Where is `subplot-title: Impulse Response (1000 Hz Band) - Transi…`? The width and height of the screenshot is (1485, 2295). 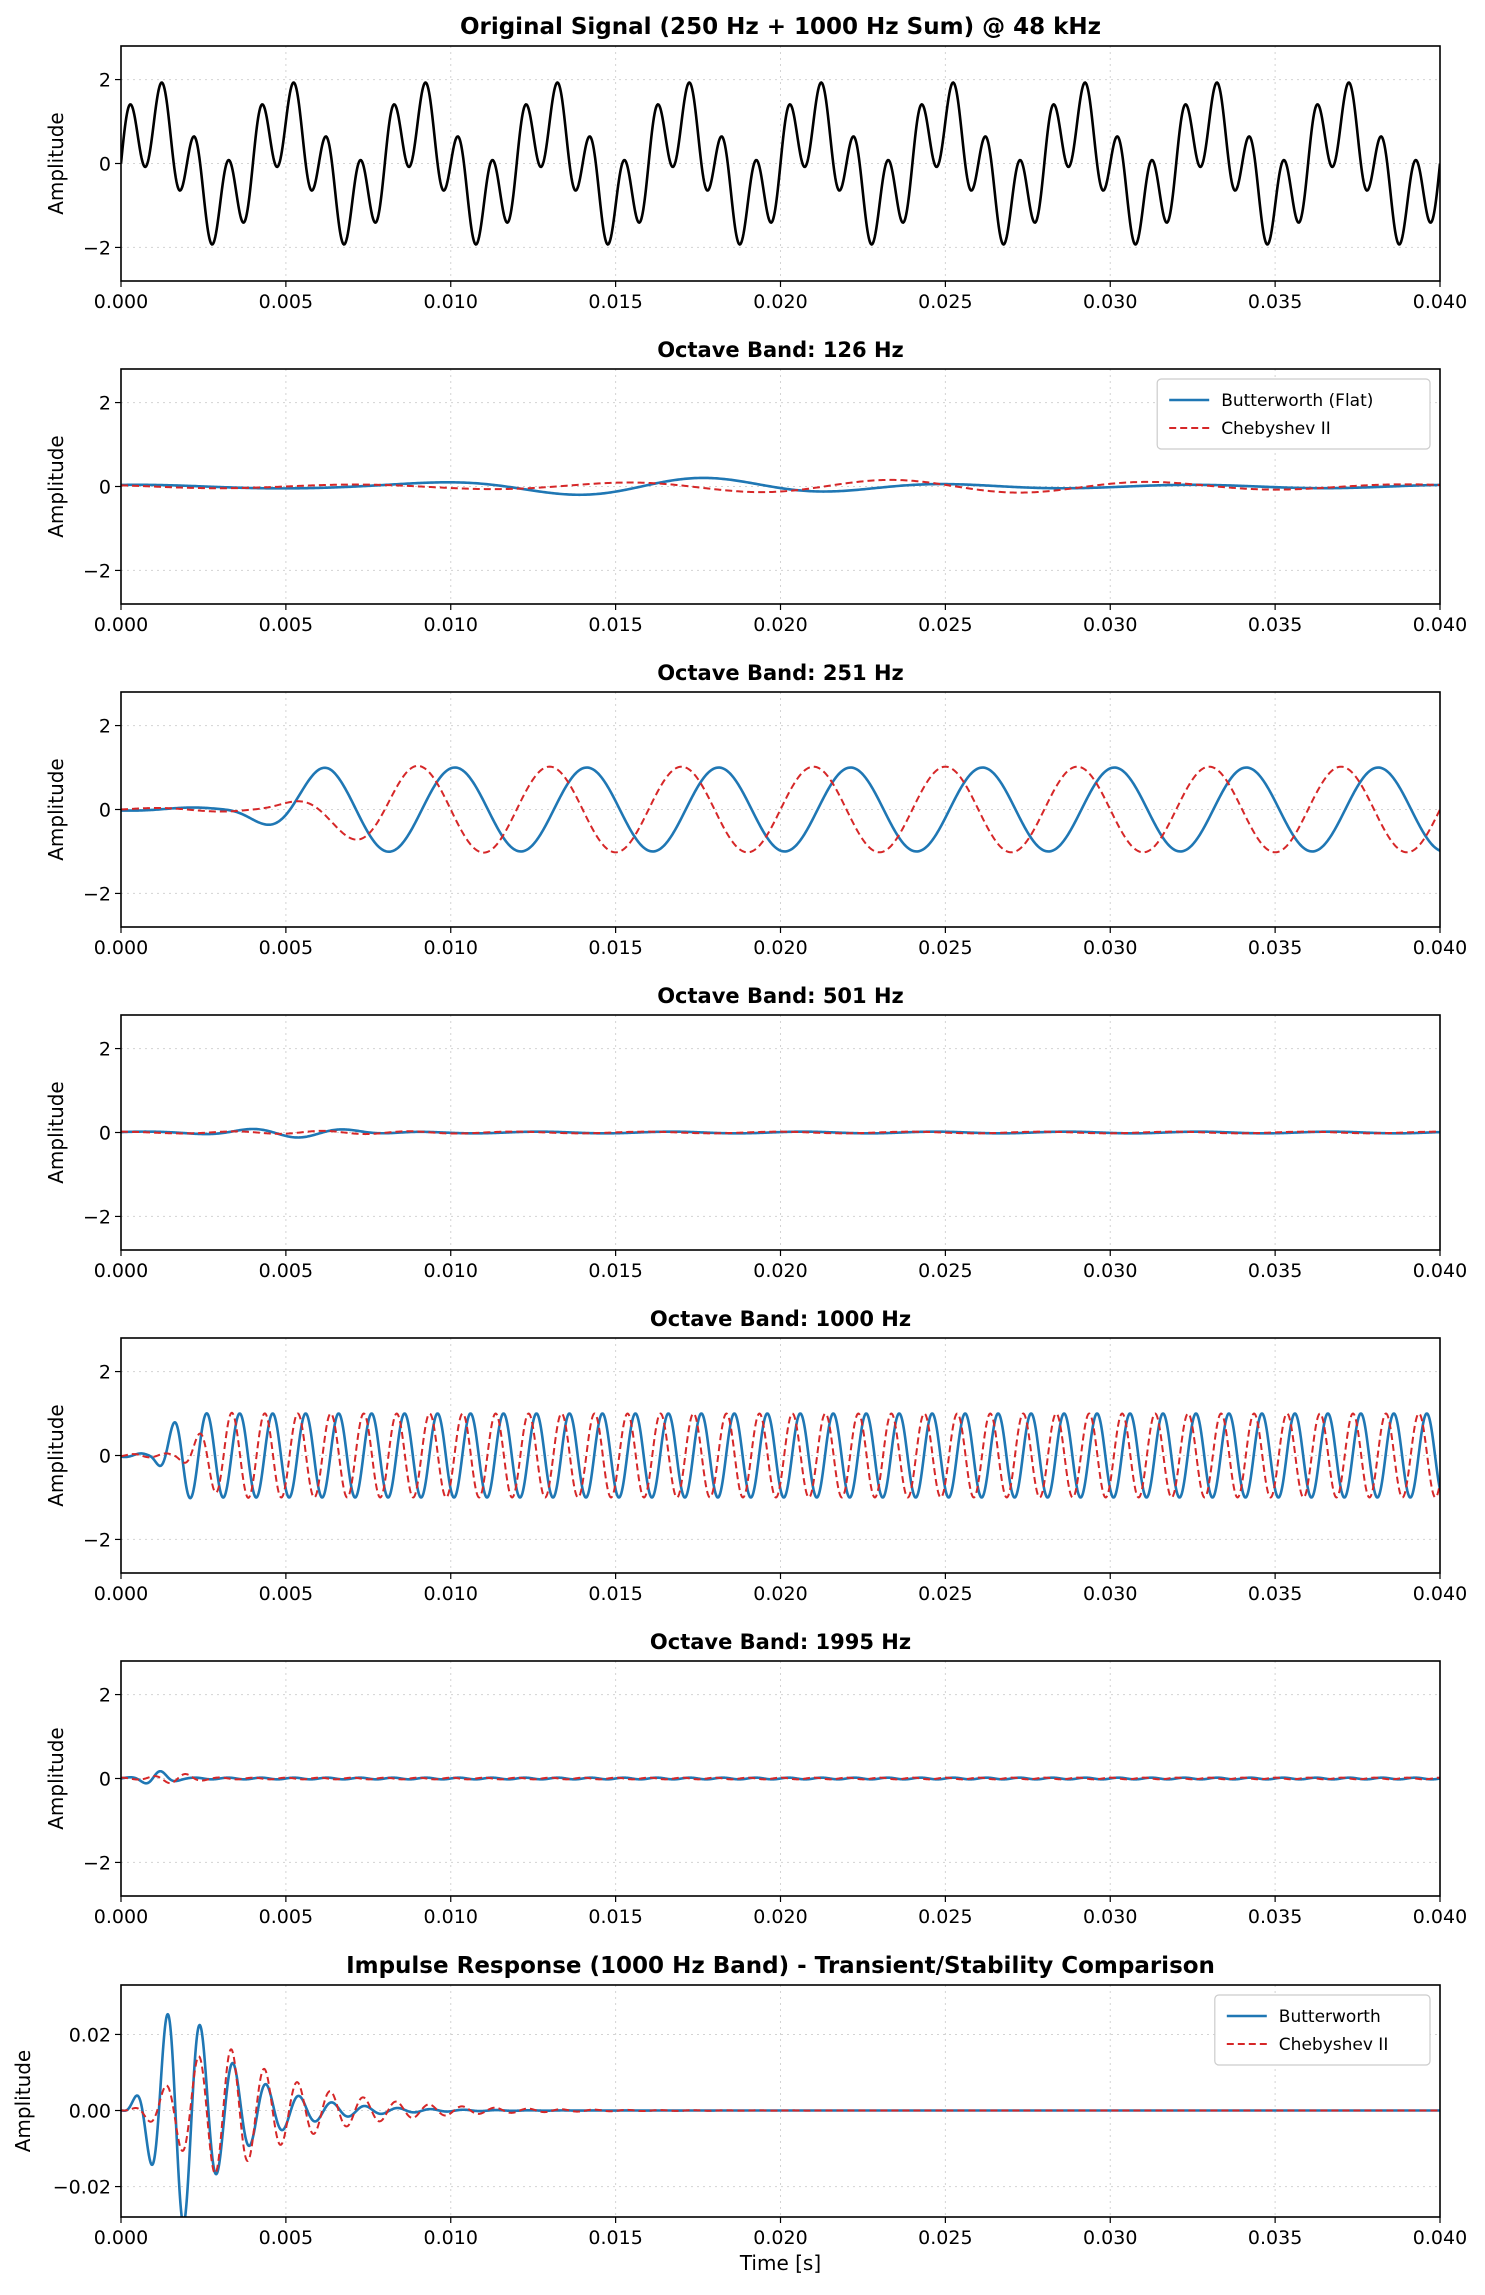 subplot-title: Impulse Response (1000 Hz Band) - Transi… is located at coordinates (780, 1966).